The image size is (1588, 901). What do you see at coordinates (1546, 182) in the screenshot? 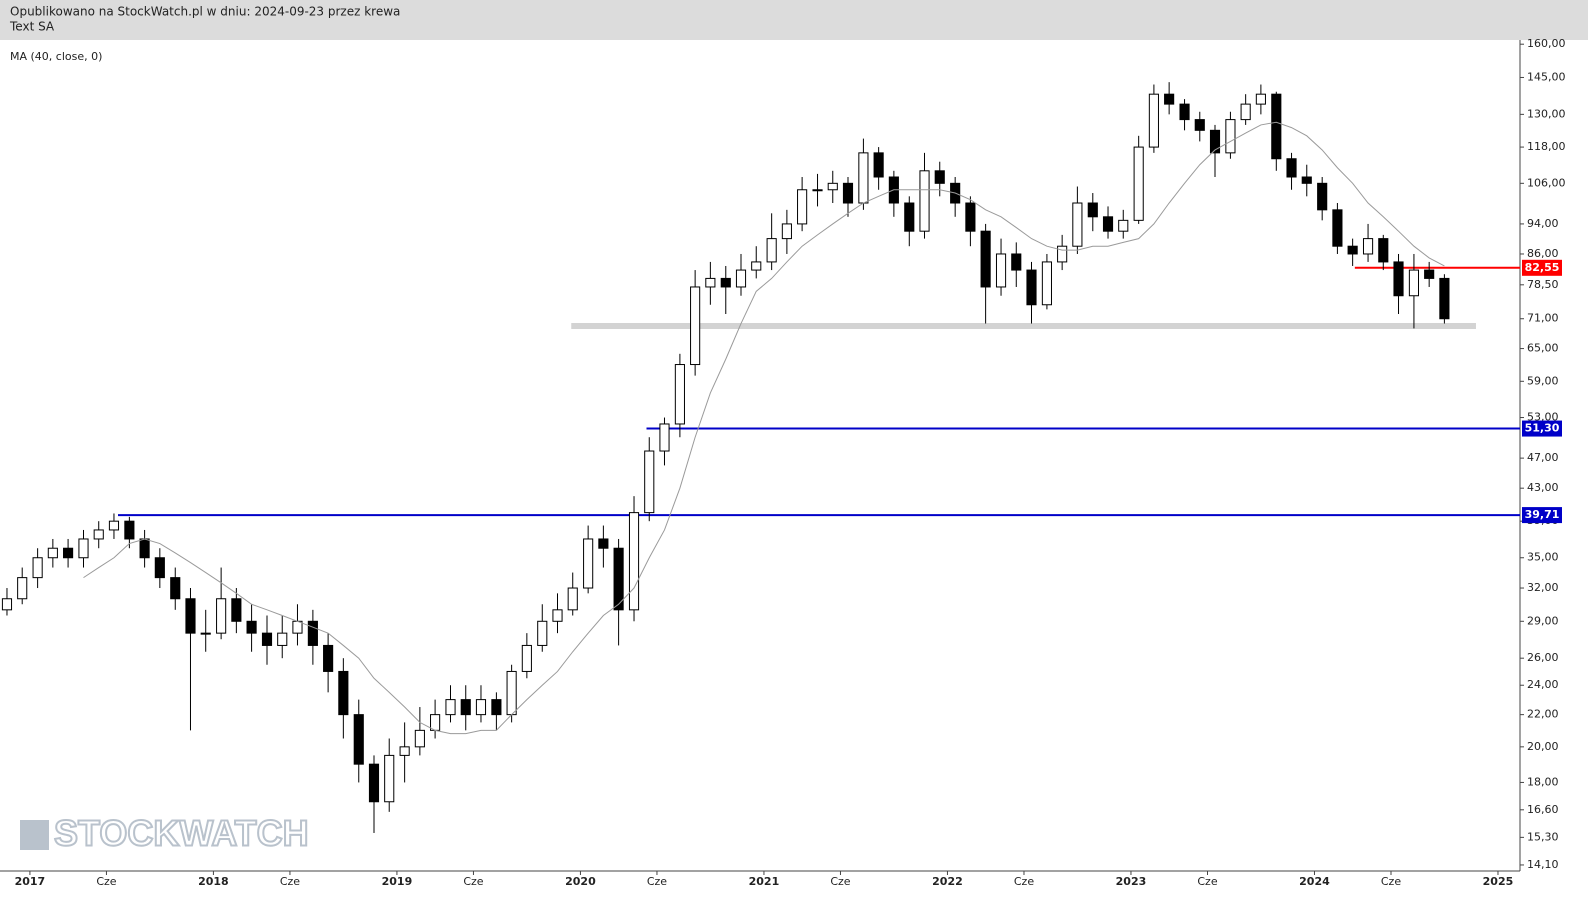
I see `y-tick-label: 106,00` at bounding box center [1546, 182].